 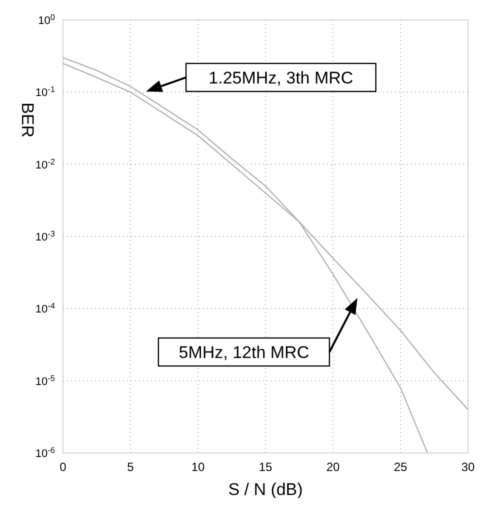 What do you see at coordinates (45, 308) in the screenshot?
I see `y-tick-label: 10$^{-4}$` at bounding box center [45, 308].